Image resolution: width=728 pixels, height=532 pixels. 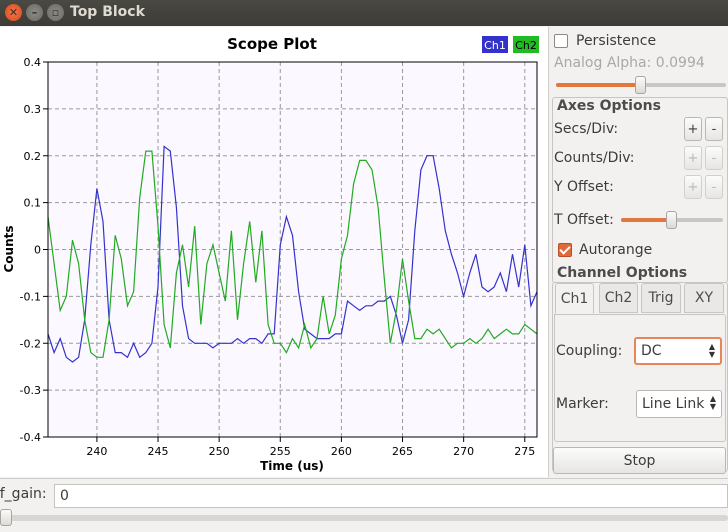 What do you see at coordinates (280, 451) in the screenshot?
I see `x-tick-label: 255` at bounding box center [280, 451].